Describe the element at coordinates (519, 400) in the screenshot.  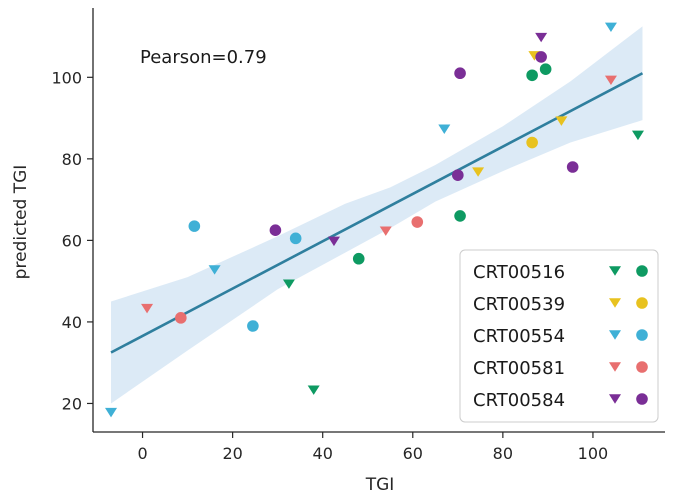
I see `legend-label: CRT00584` at that location.